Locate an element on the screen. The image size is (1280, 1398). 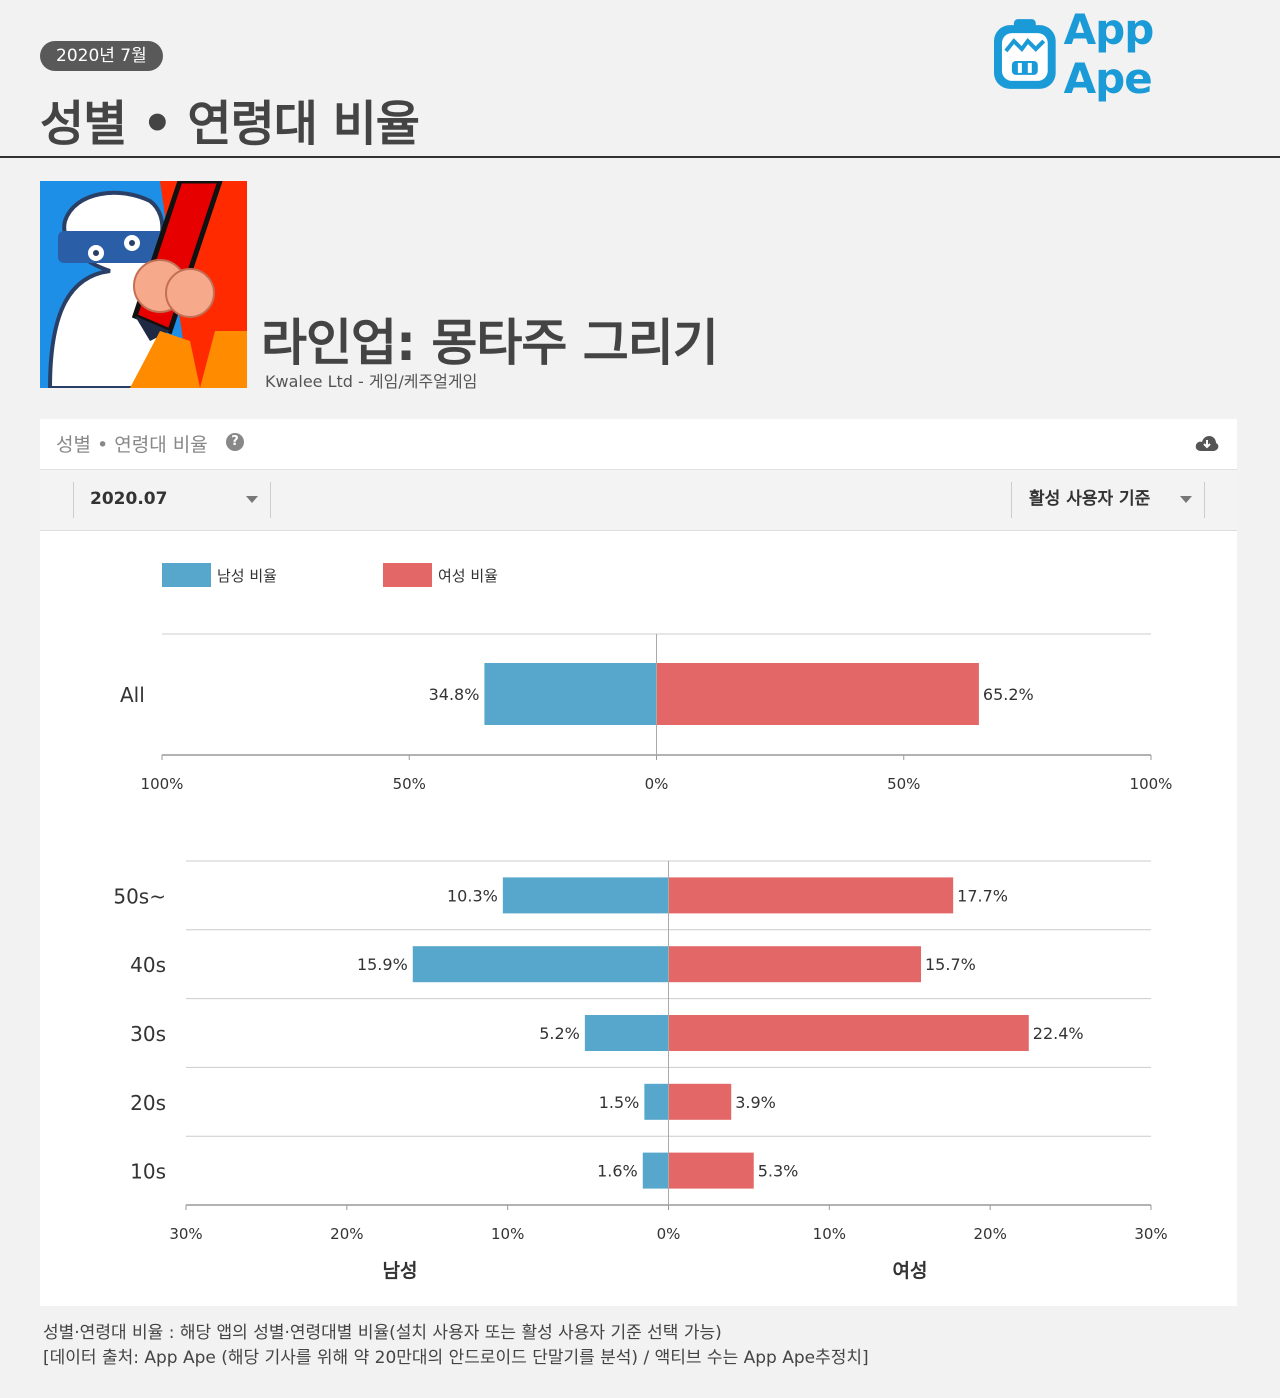
data-label-female-50s~: 17.7% is located at coordinates (982, 895).